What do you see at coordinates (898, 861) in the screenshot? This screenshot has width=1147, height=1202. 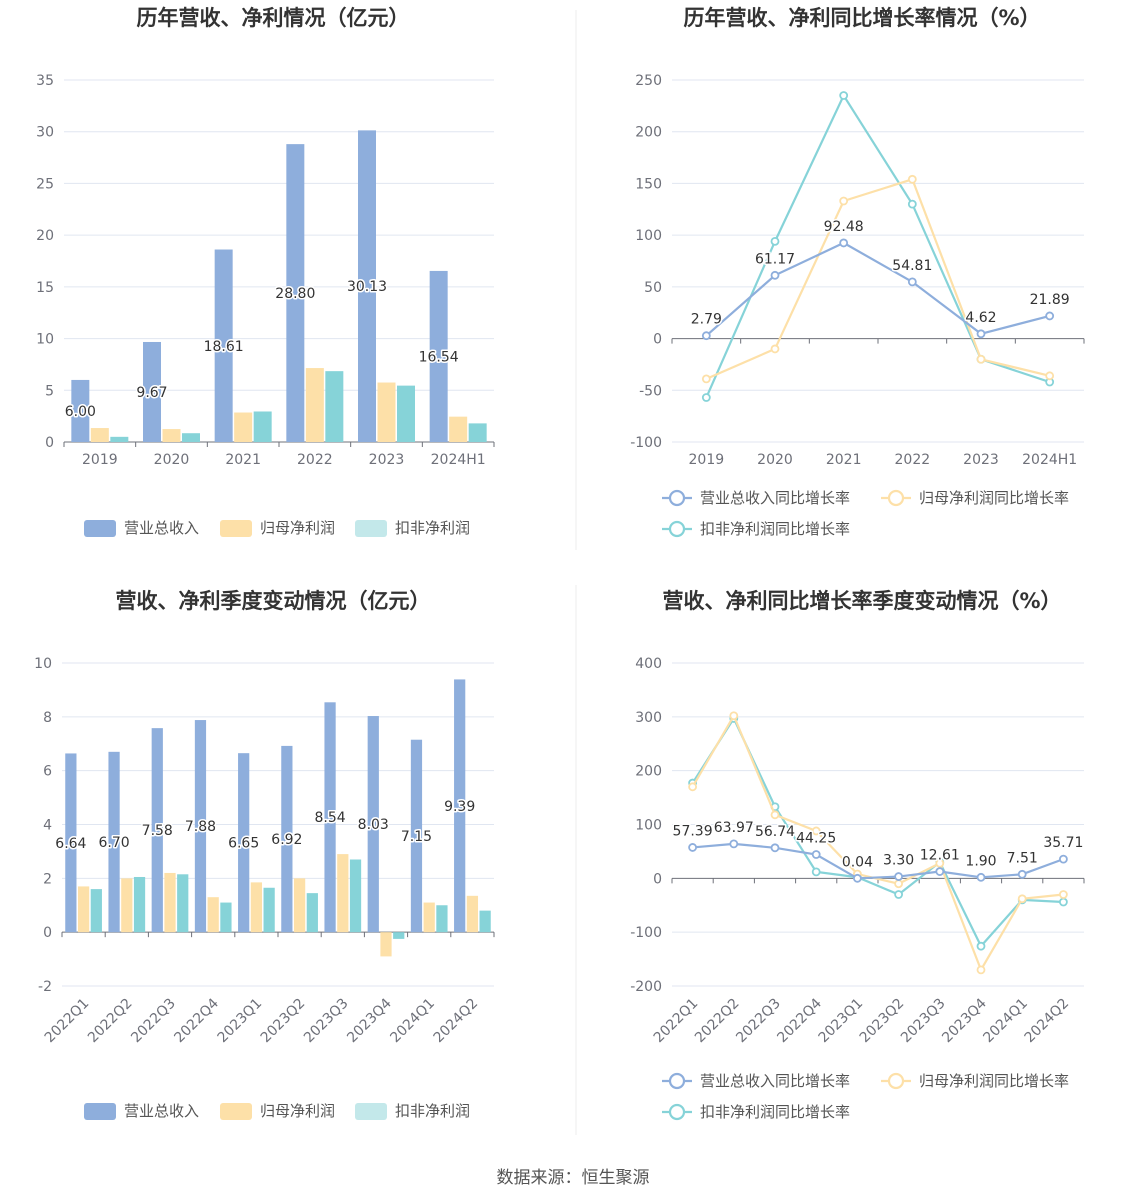 I see `data-label: 3.30` at bounding box center [898, 861].